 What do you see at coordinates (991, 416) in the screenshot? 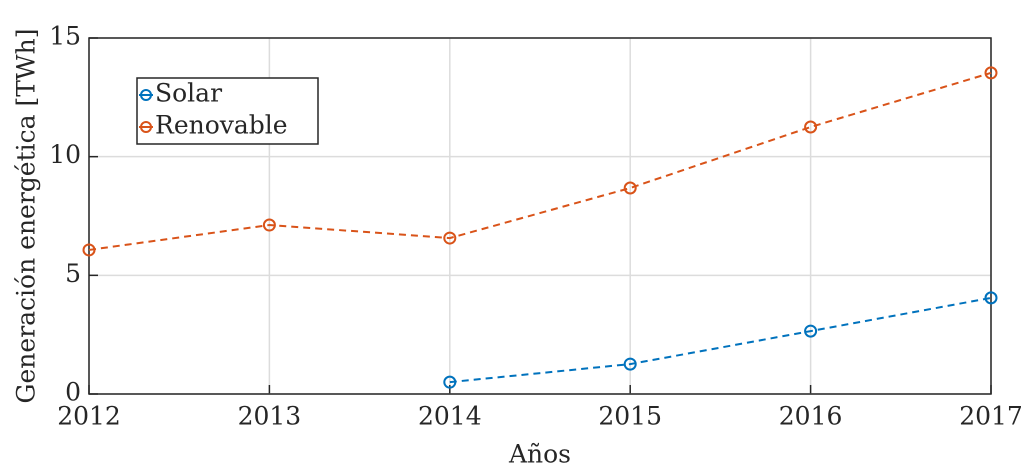
I see `x-tick-label: 2017` at bounding box center [991, 416].